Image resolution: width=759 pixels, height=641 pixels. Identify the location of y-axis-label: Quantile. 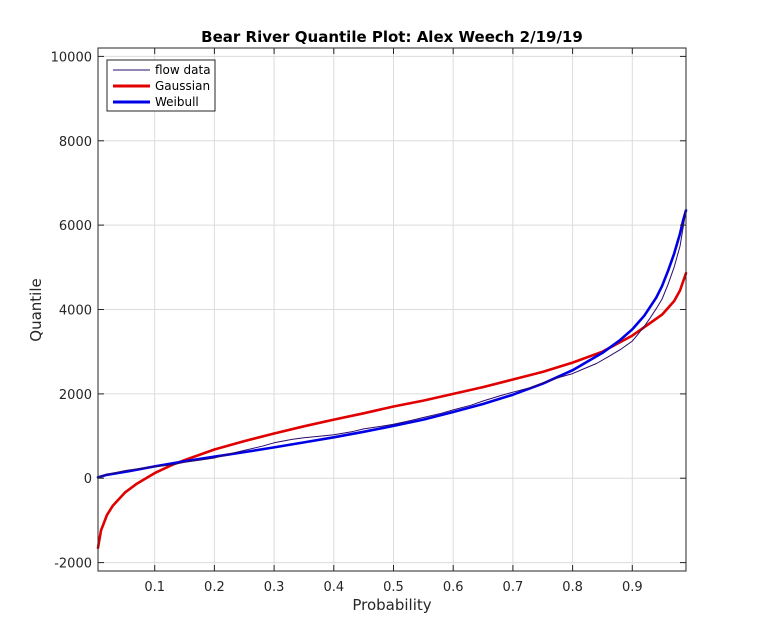
(36, 309).